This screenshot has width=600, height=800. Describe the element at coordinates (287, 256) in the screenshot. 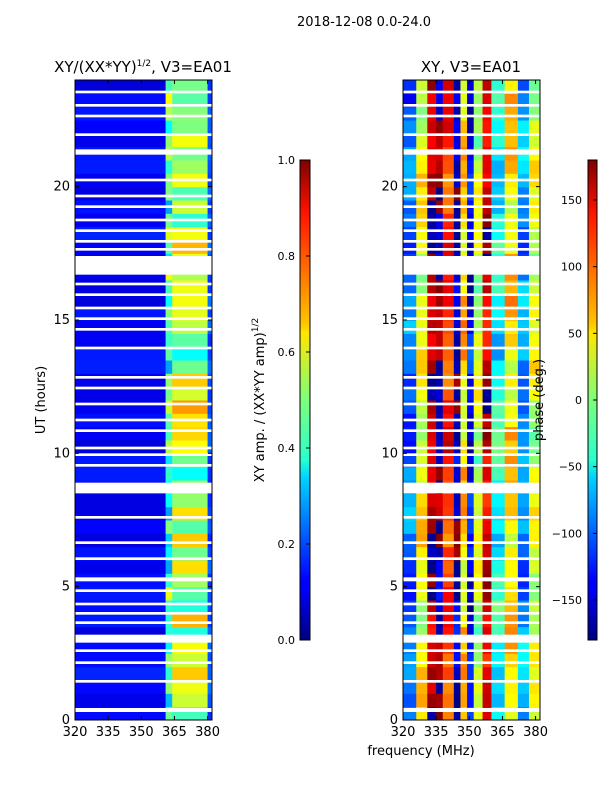

I see `colorbar-tick-label: 0.8` at that location.